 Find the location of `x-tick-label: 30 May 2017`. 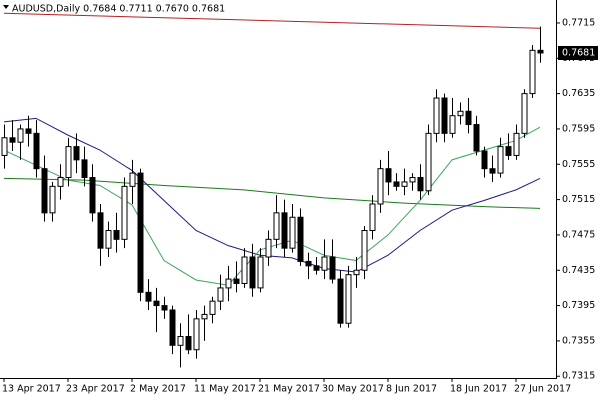

x-tick-label: 30 May 2017 is located at coordinates (353, 389).